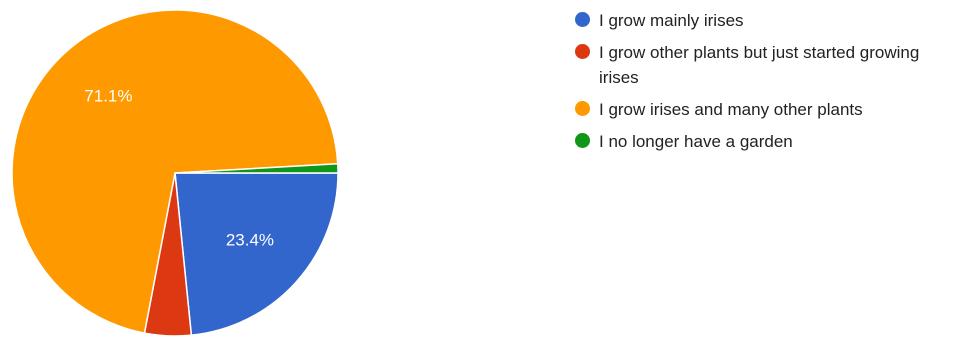  What do you see at coordinates (765, 20) in the screenshot?
I see `legend-item-mainly-irises: I grow mainly irises` at bounding box center [765, 20].